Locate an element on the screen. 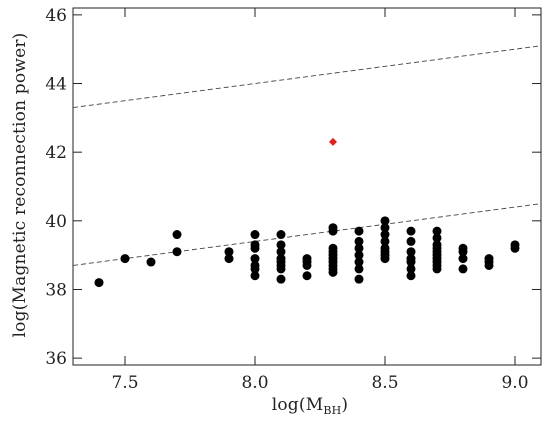  x-axis-title-close: ) is located at coordinates (344, 405).